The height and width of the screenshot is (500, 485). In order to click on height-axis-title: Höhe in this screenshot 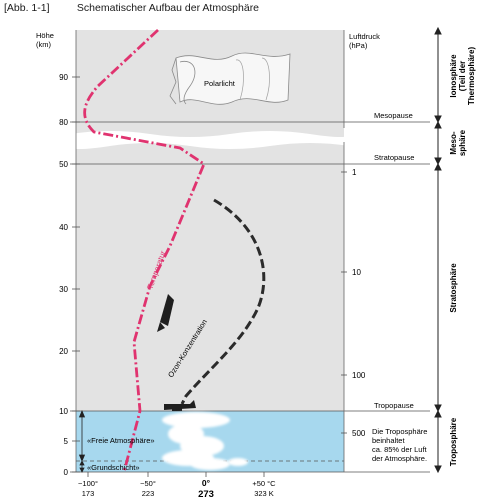, I will do `click(45, 35)`.